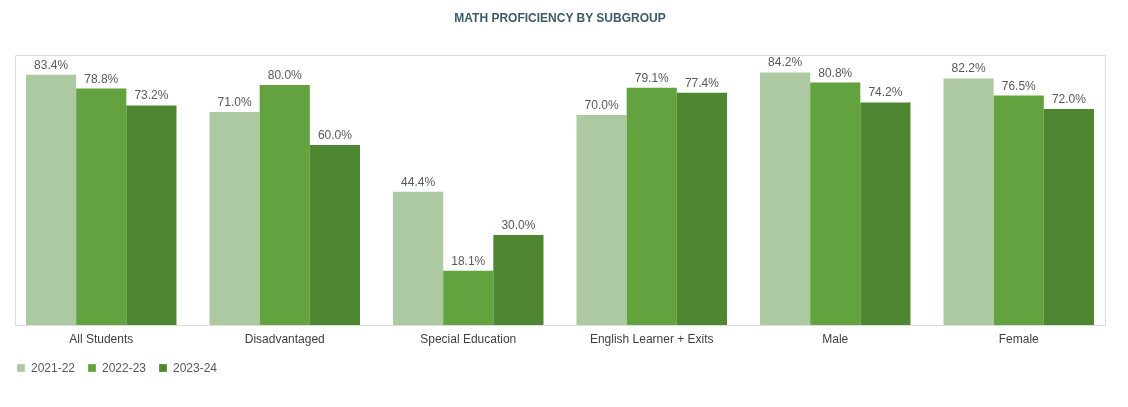 This screenshot has height=407, width=1128. What do you see at coordinates (335, 135) in the screenshot?
I see `data-label: 60.0%` at bounding box center [335, 135].